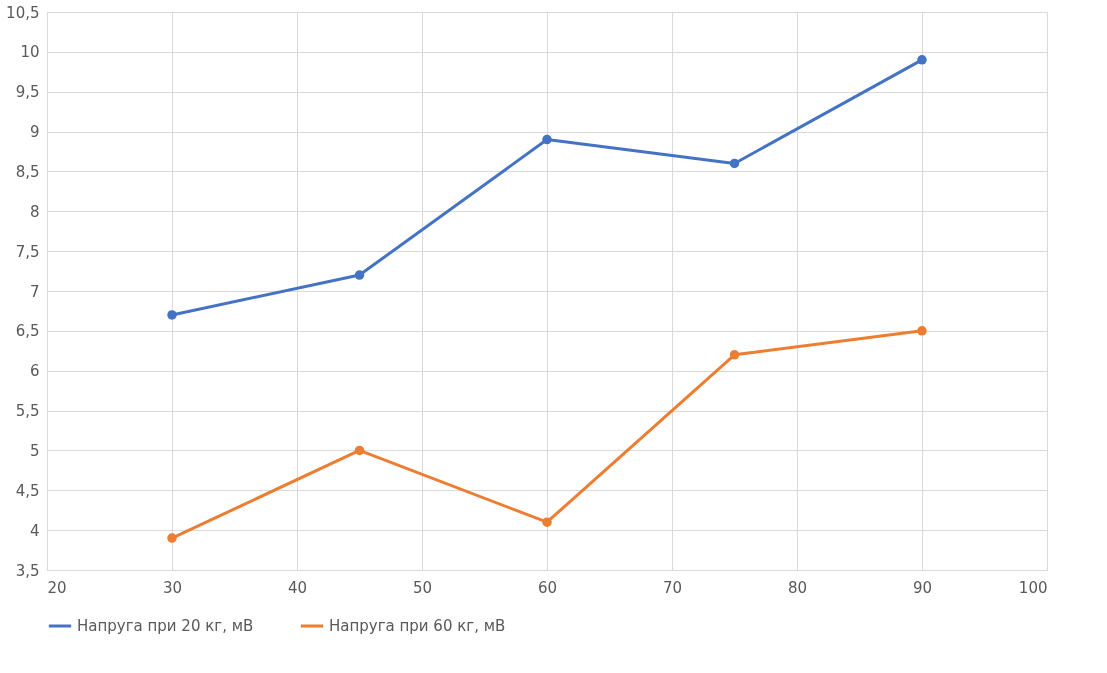  What do you see at coordinates (34, 371) in the screenshot?
I see `y-tick-label: 6` at bounding box center [34, 371].